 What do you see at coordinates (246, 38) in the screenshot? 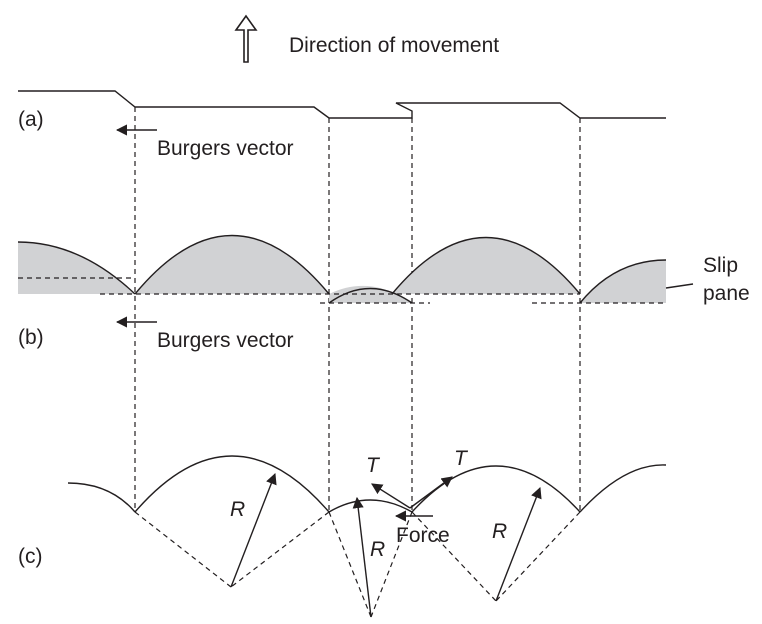
I see `direction-arrow-icon` at bounding box center [246, 38].